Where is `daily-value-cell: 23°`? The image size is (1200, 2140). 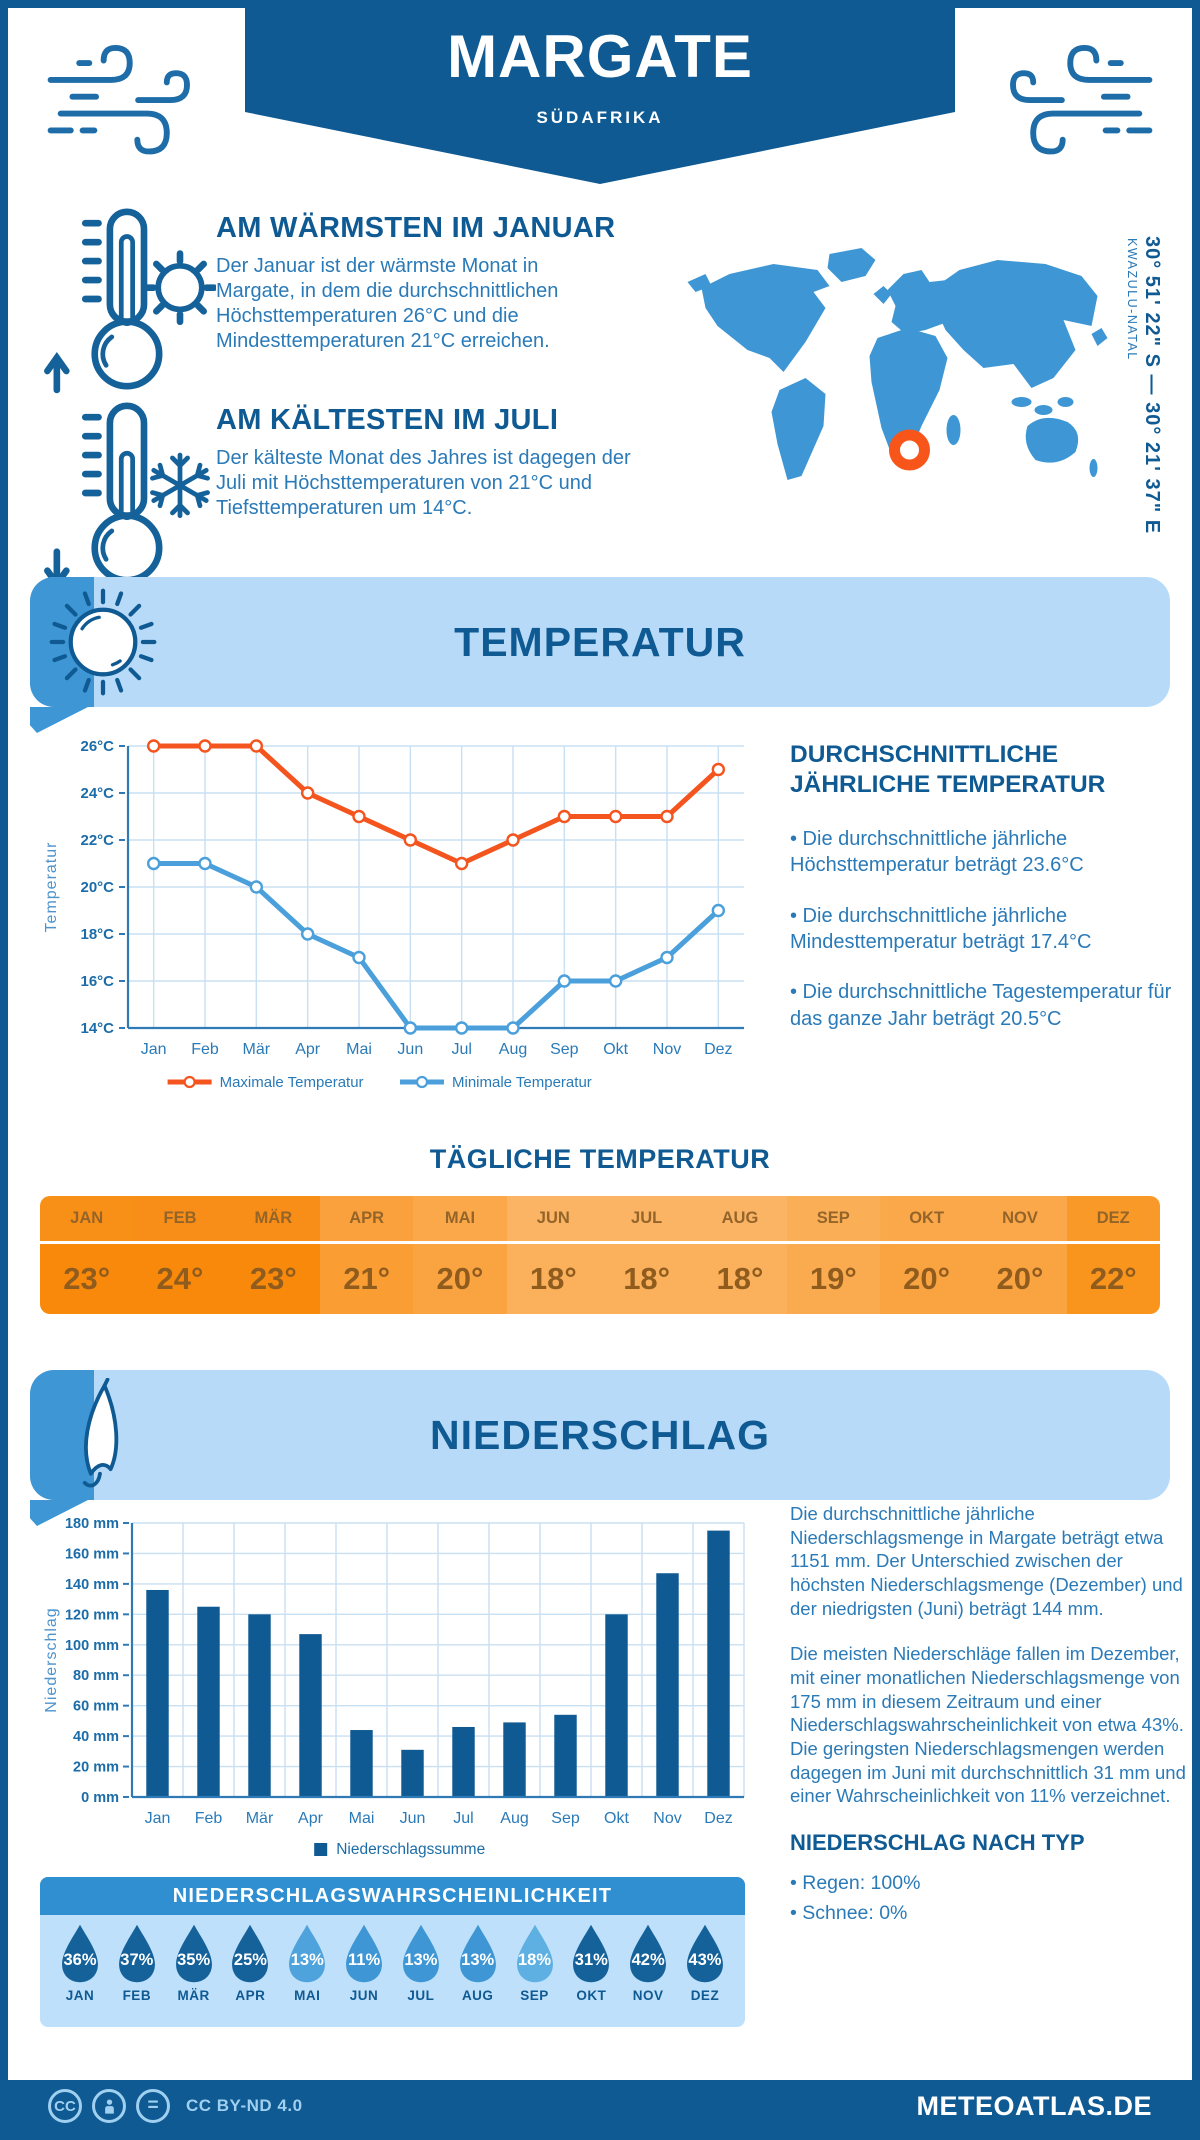
daily-value-cell: 23° is located at coordinates (87, 1279).